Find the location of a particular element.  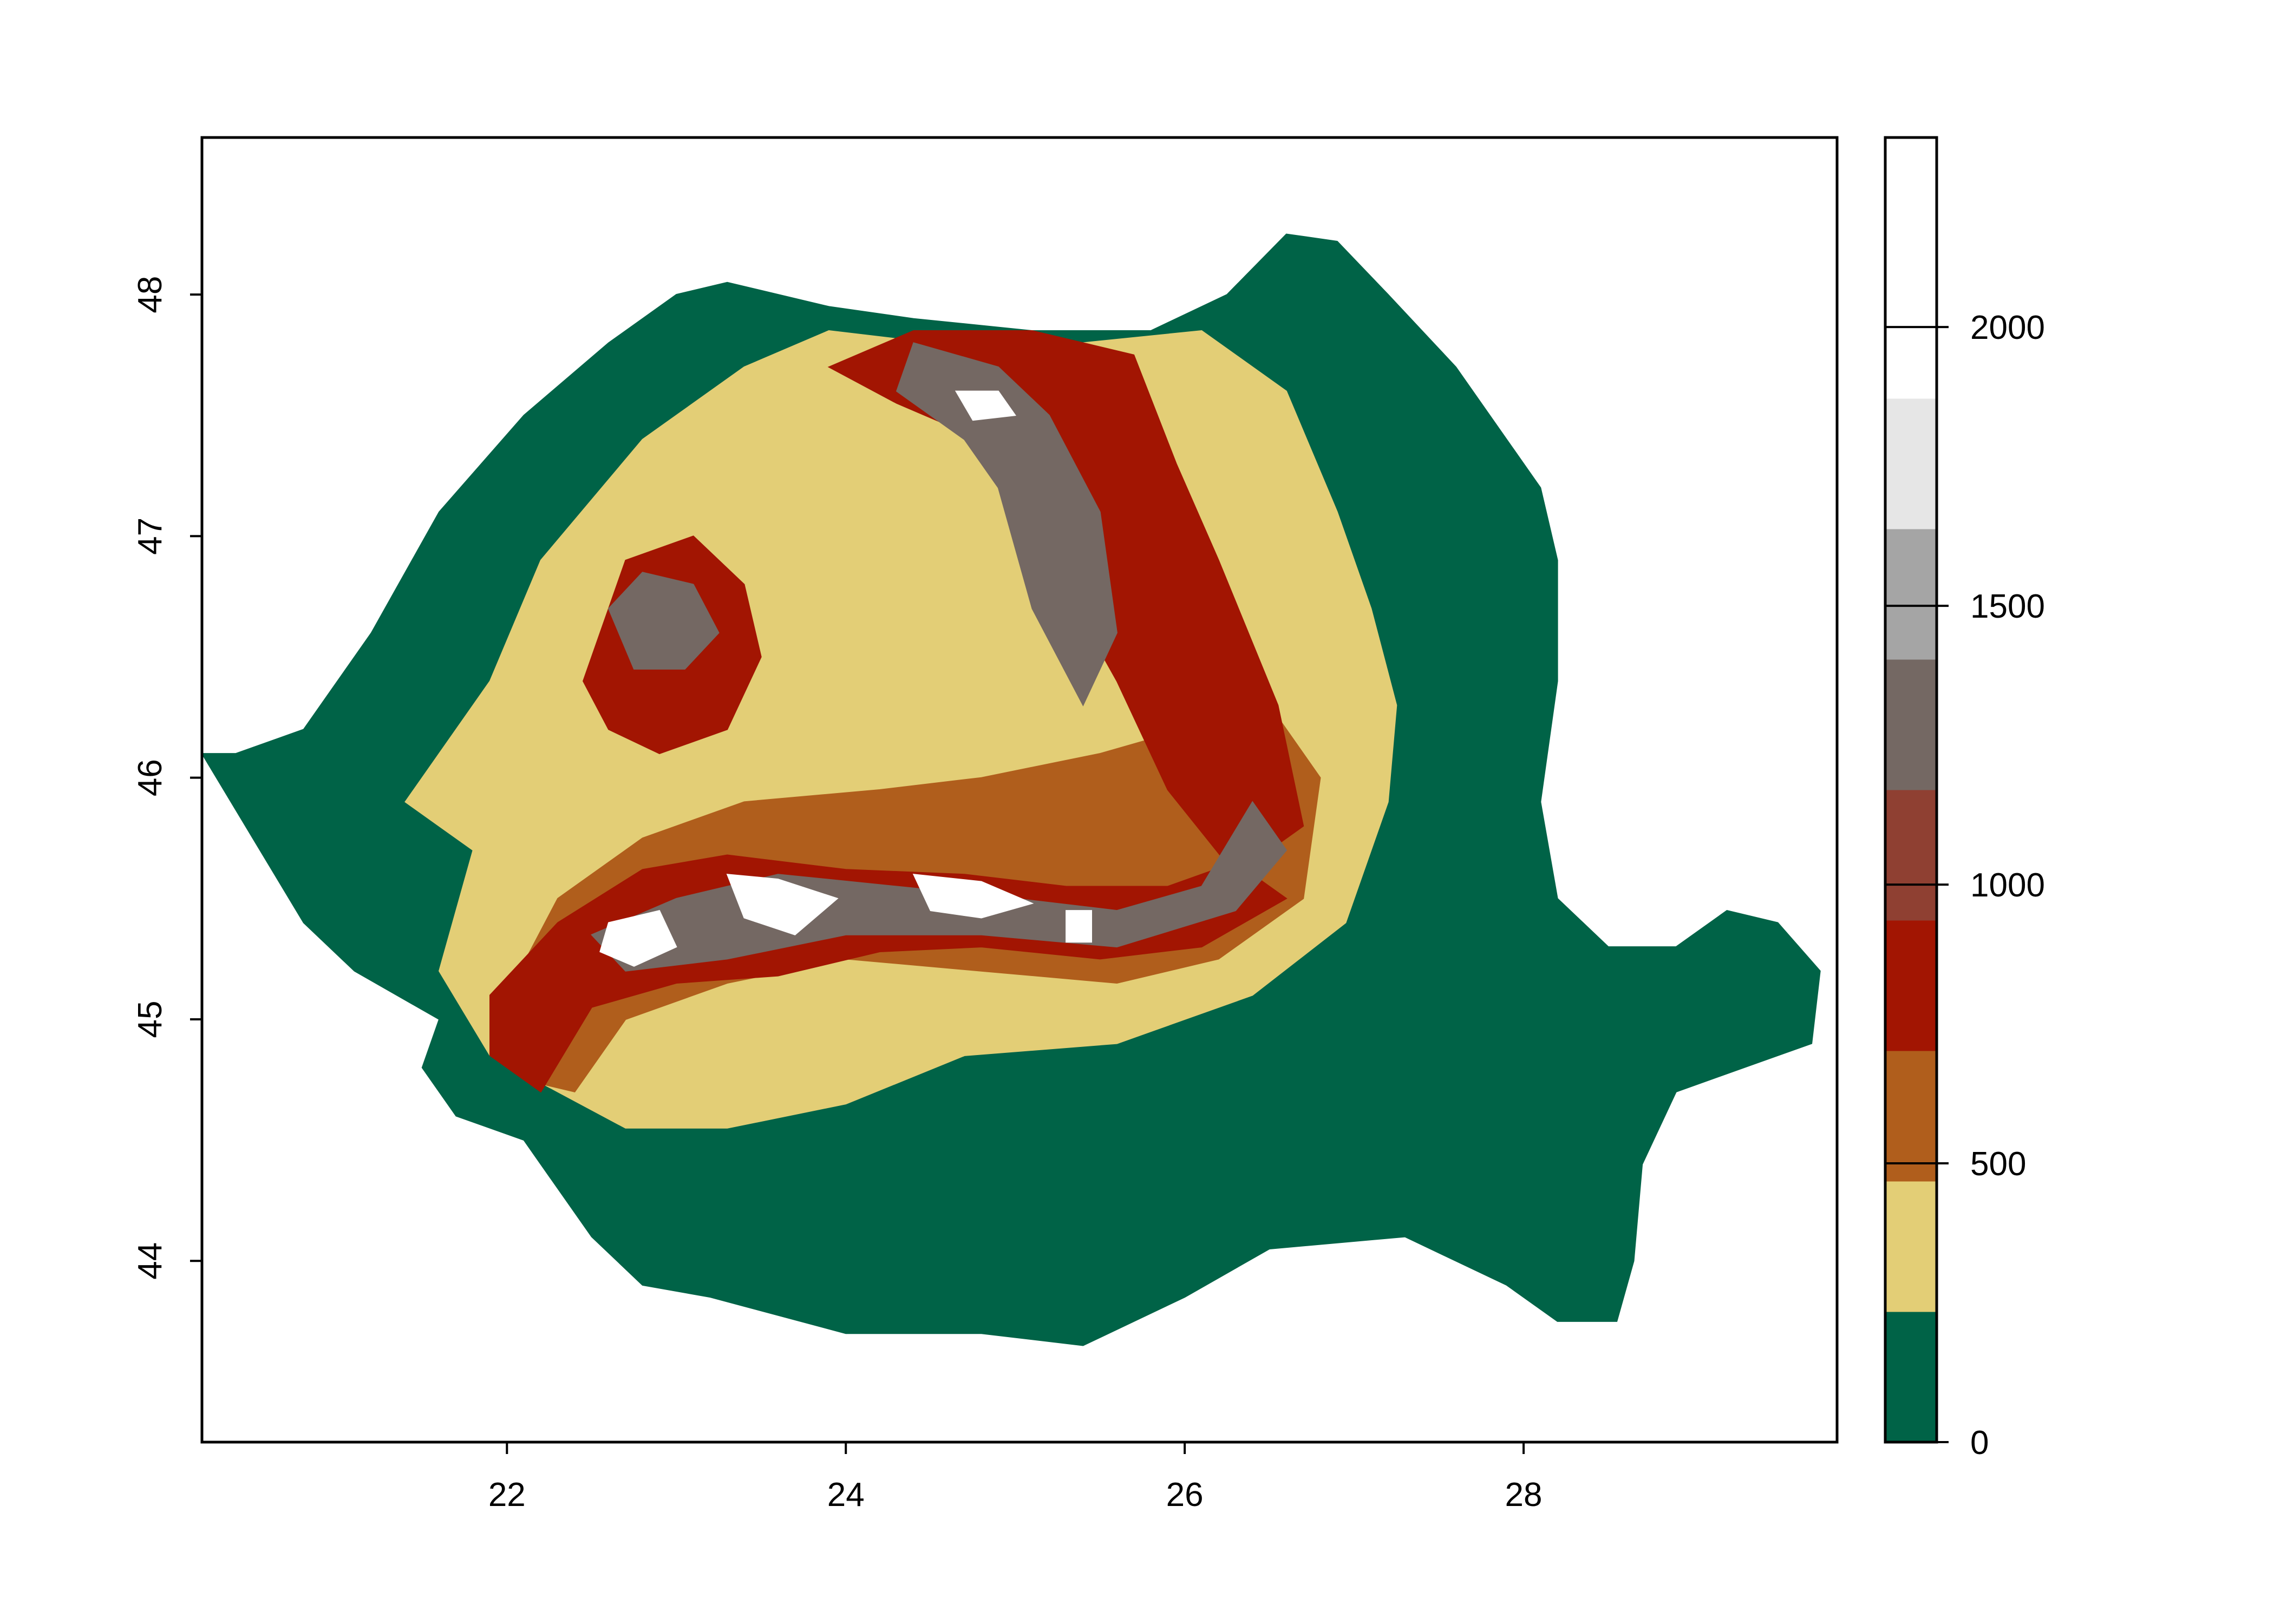

y-tick-label: 45 is located at coordinates (150, 1019).